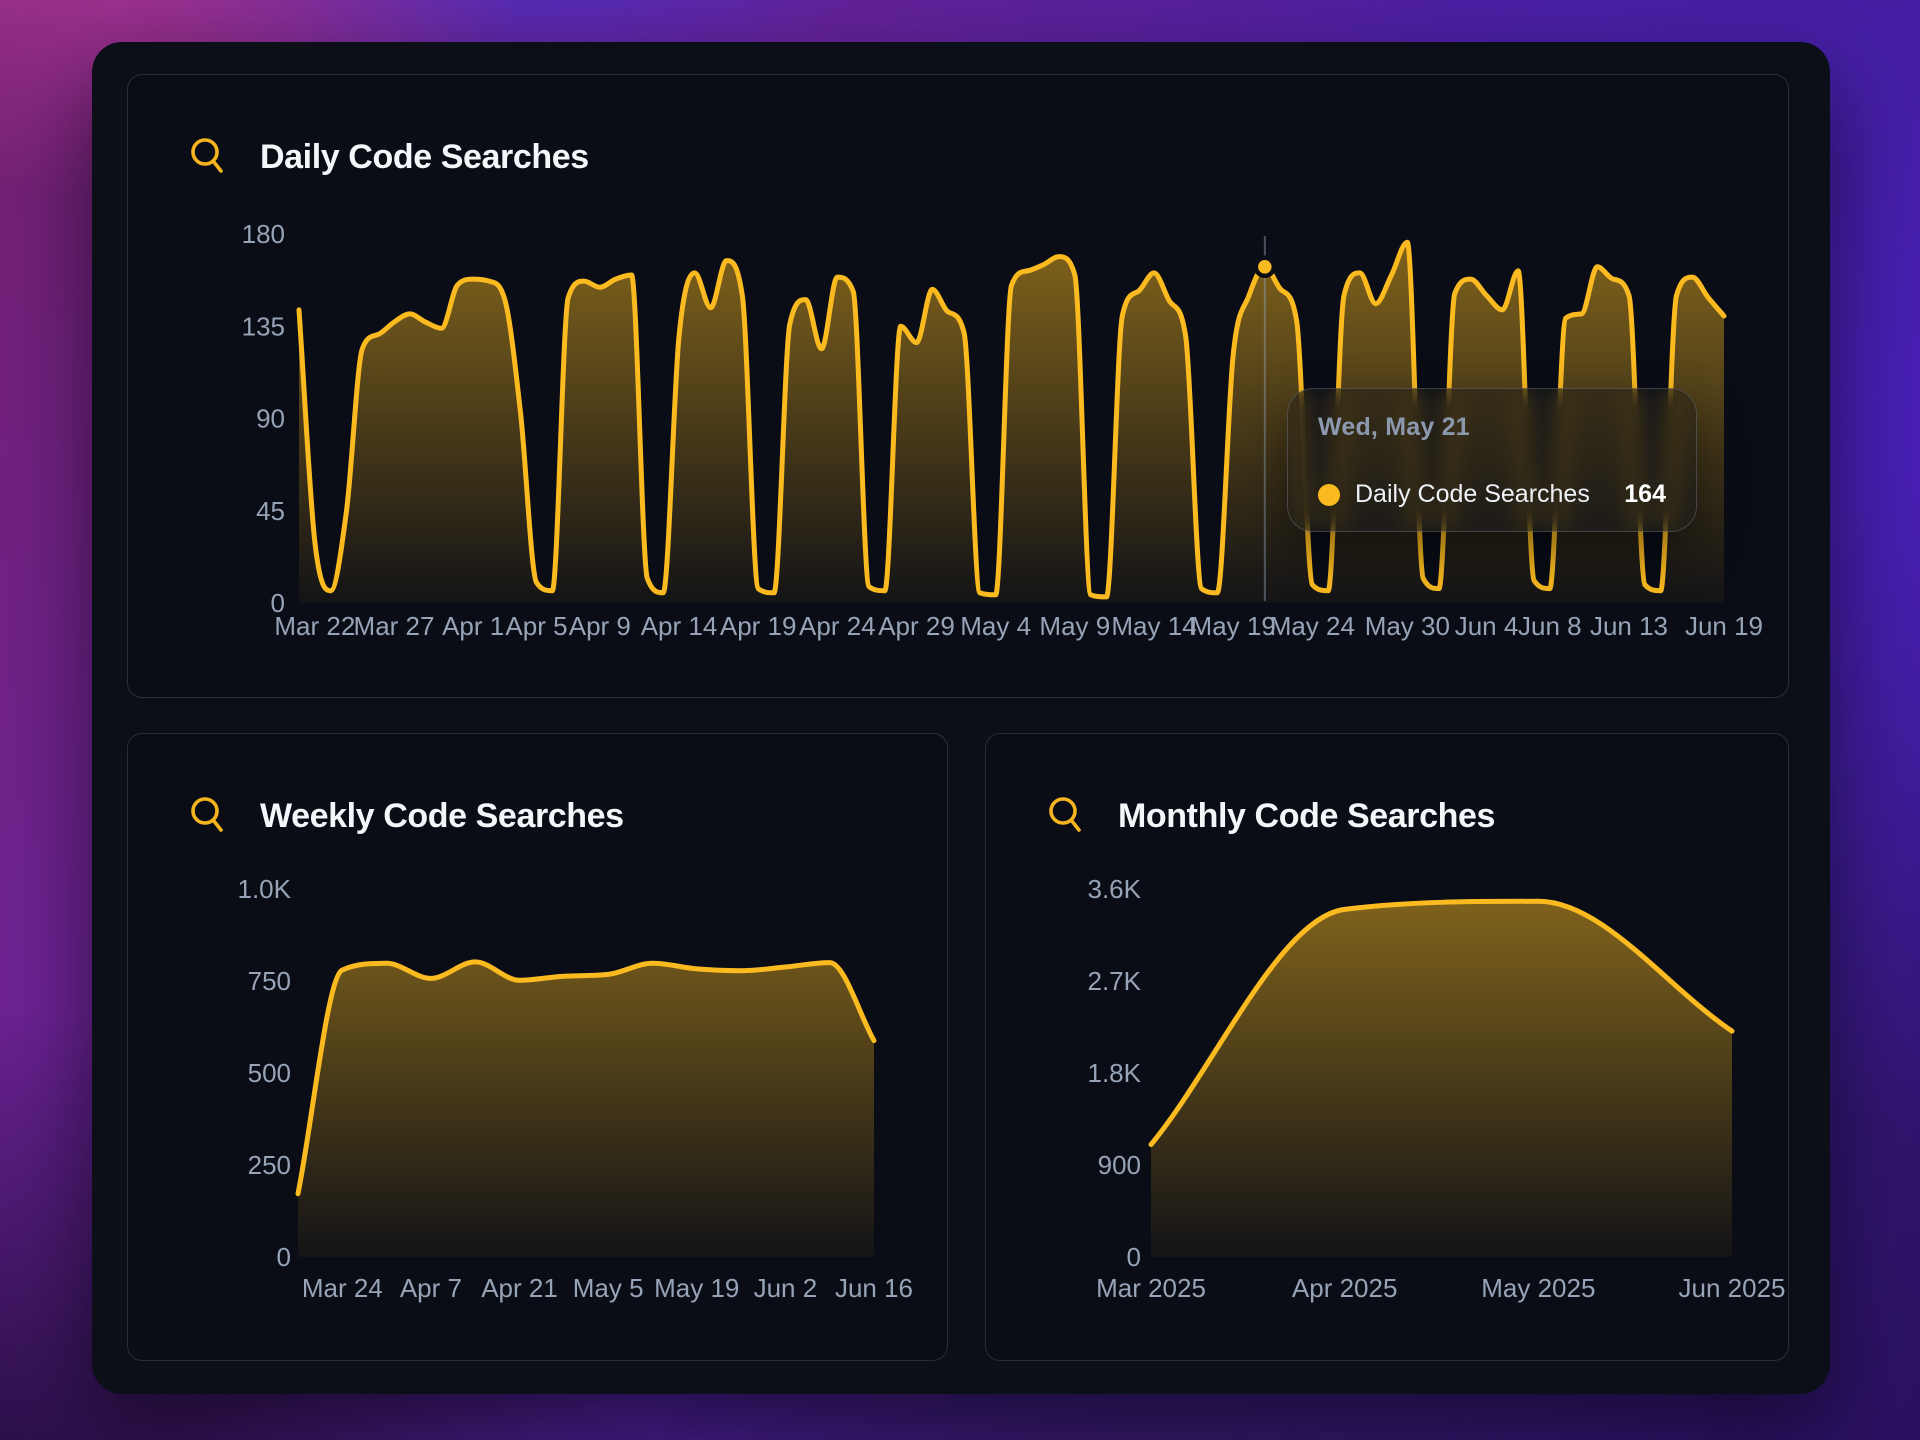 The width and height of the screenshot is (1920, 1440). I want to click on panel-header: Monthly Code Searches, so click(1269, 816).